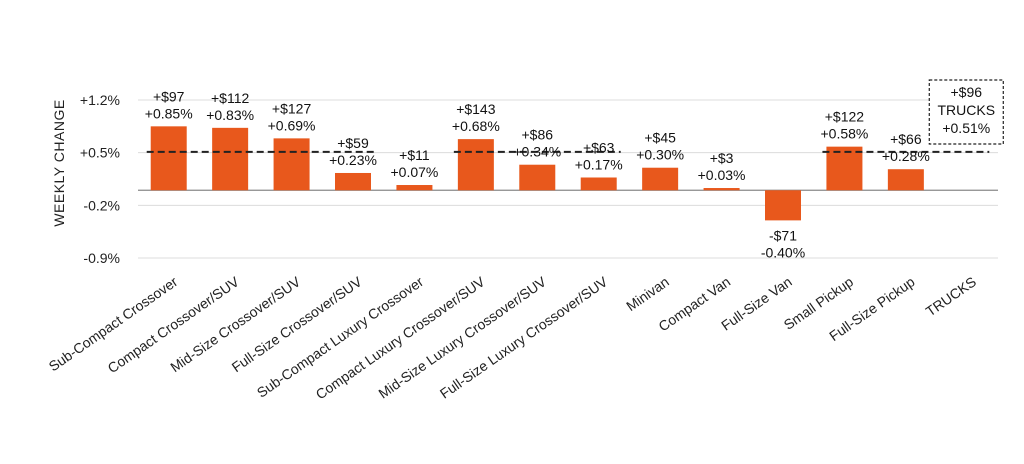 The height and width of the screenshot is (464, 1024). Describe the element at coordinates (353, 143) in the screenshot. I see `data-label-dollar: +$59` at that location.